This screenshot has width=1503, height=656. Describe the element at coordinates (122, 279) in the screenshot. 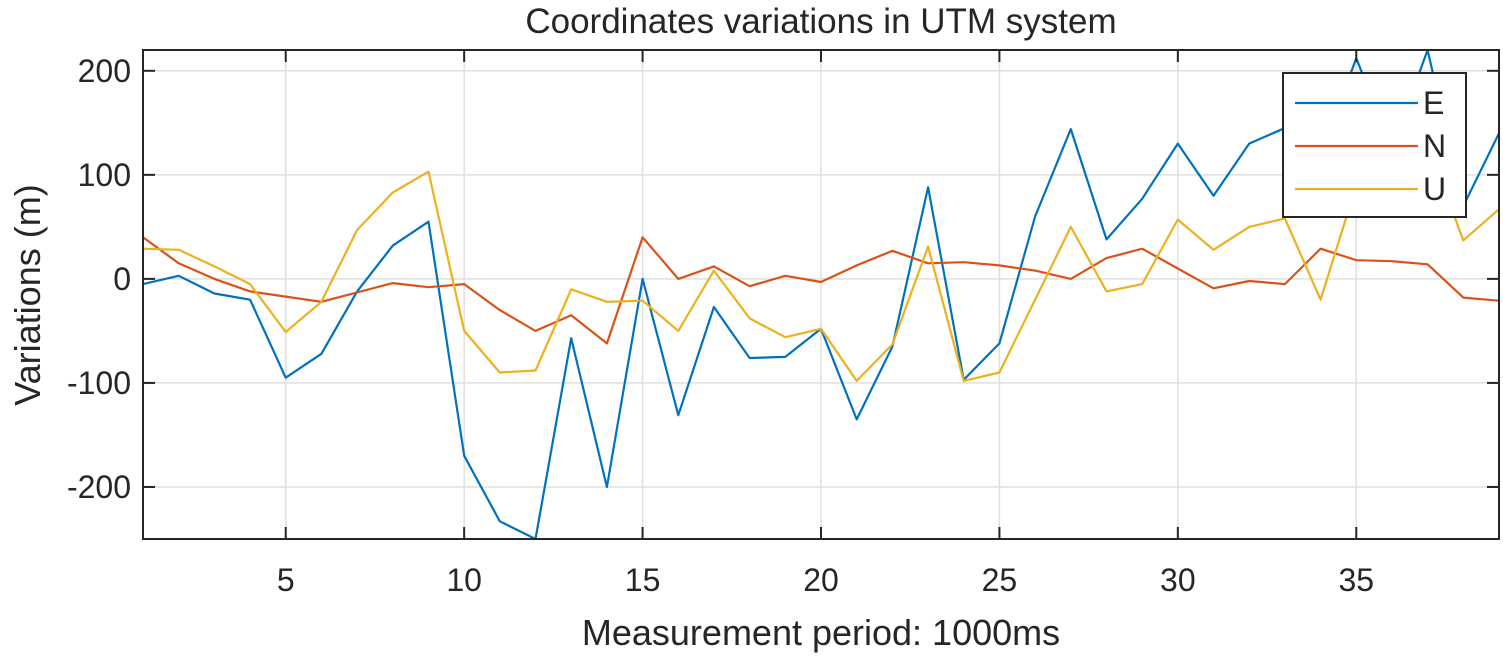

I see `y-tick-label: 0` at that location.